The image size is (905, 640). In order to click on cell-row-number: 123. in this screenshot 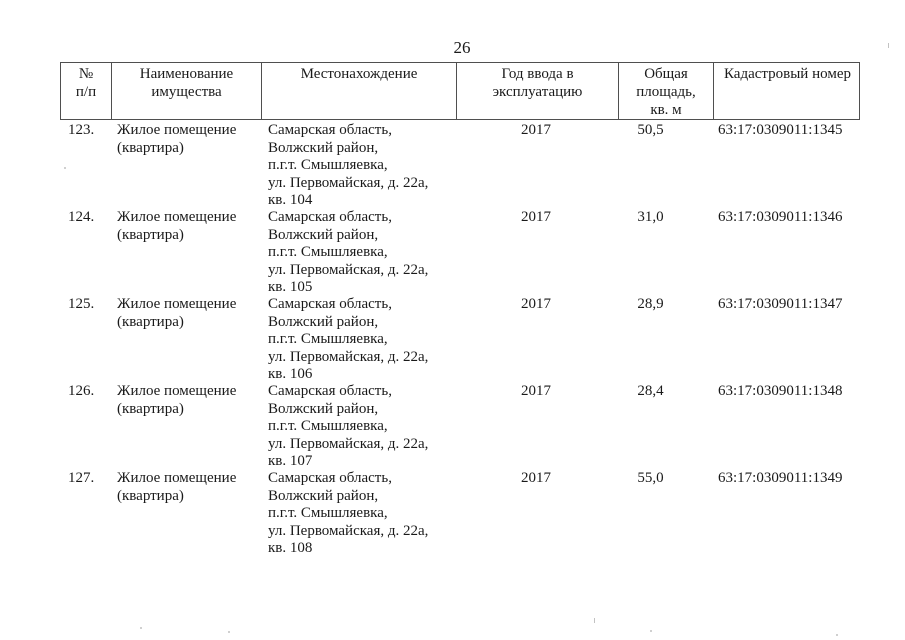, I will do `click(81, 130)`.